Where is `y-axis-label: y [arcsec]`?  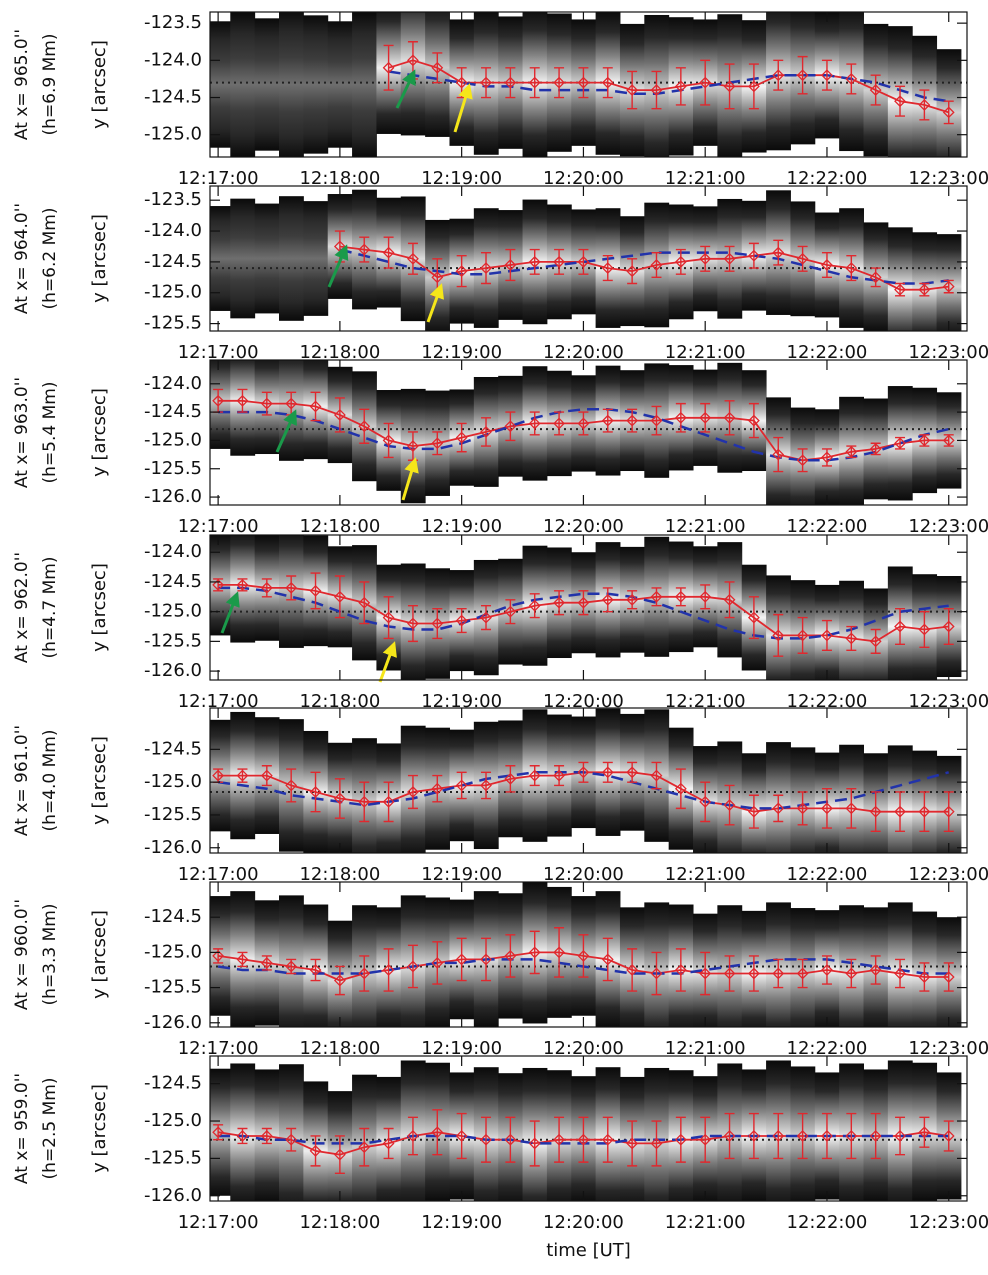
y-axis-label: y [arcsec] is located at coordinates (99, 432).